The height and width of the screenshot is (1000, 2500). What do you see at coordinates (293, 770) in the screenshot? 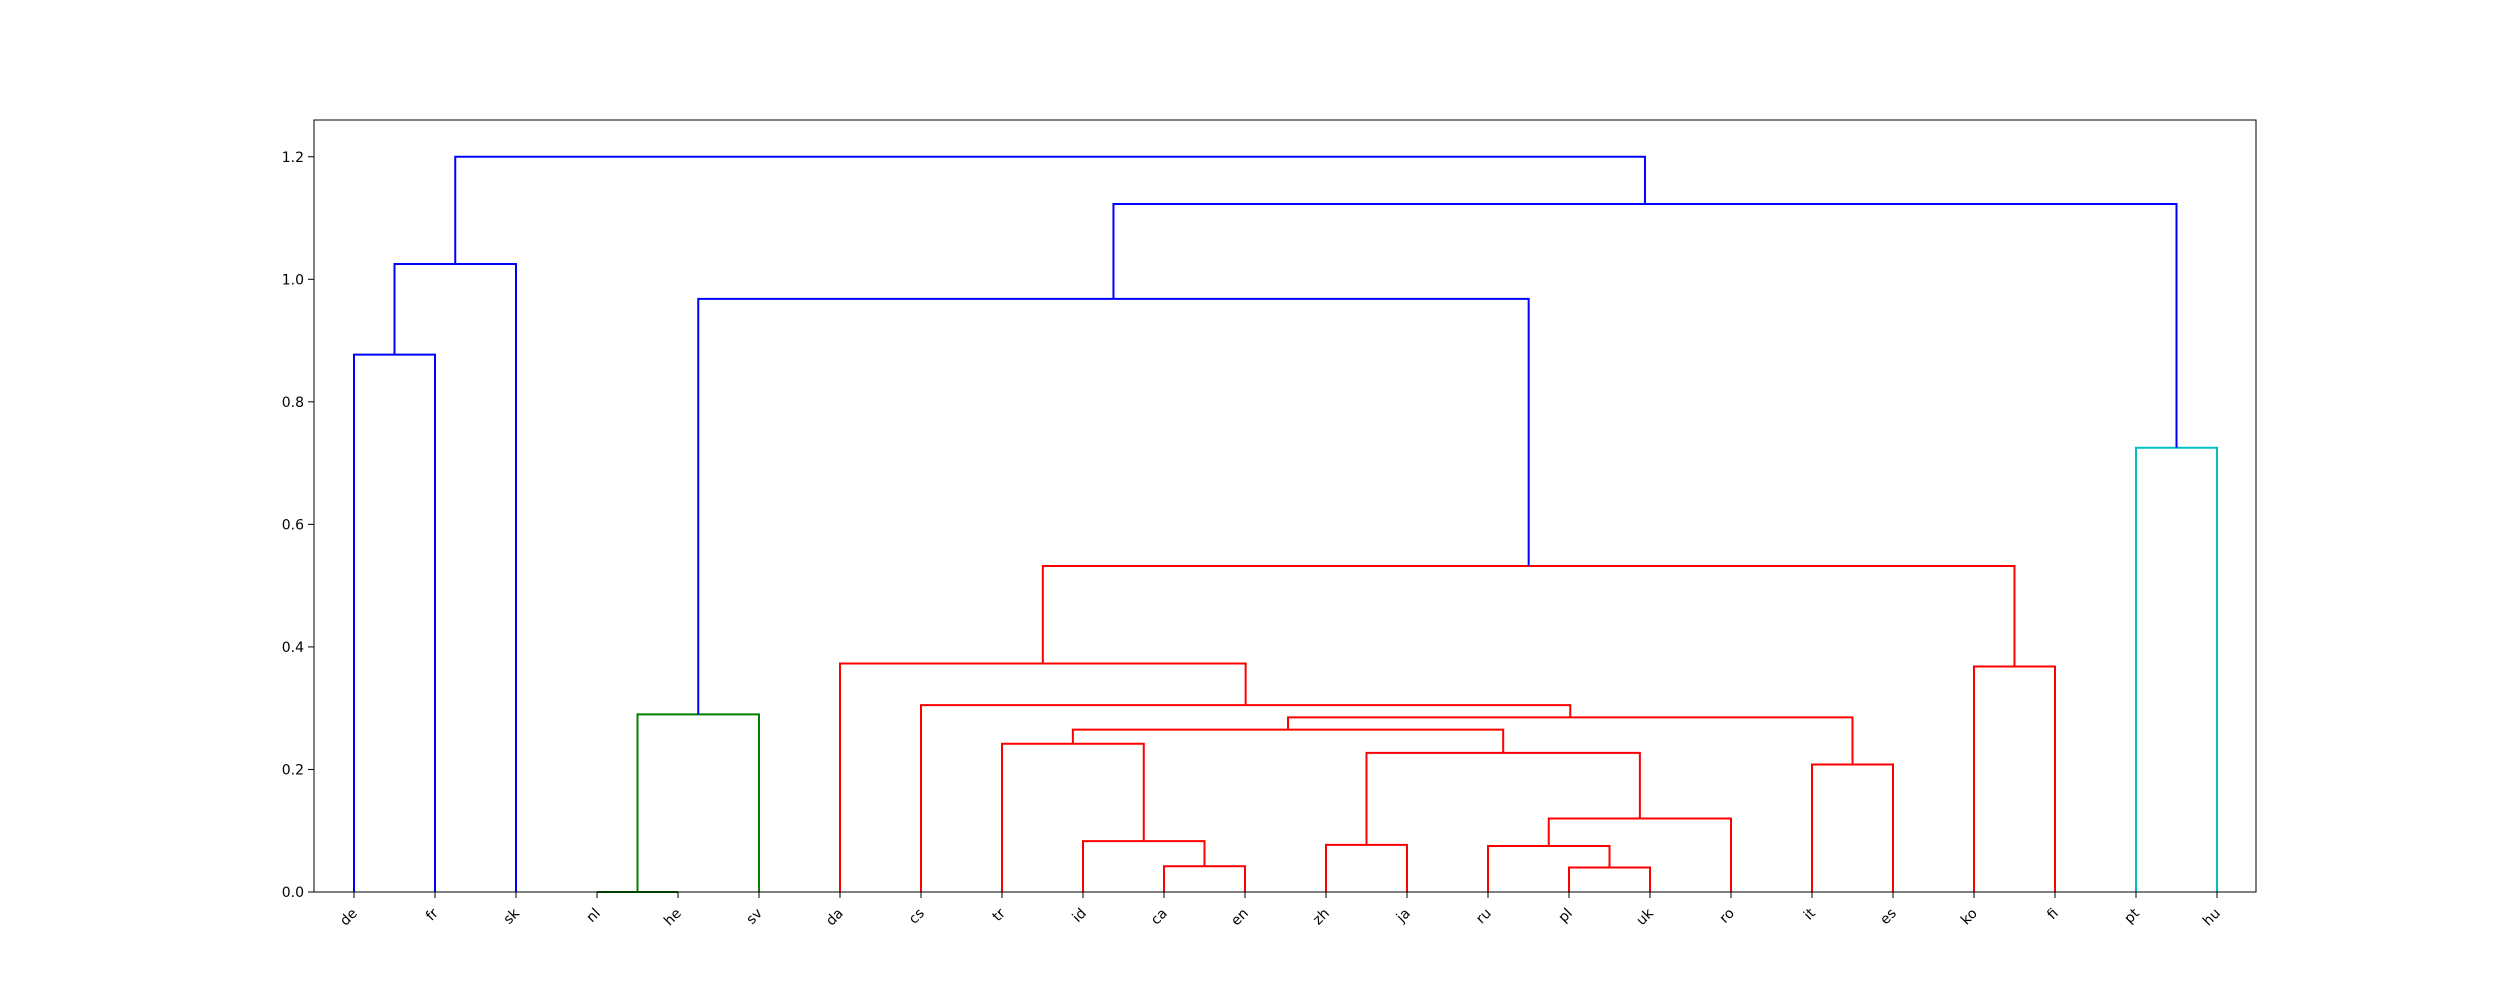
I see `y-tick-label: 0.2` at bounding box center [293, 770].